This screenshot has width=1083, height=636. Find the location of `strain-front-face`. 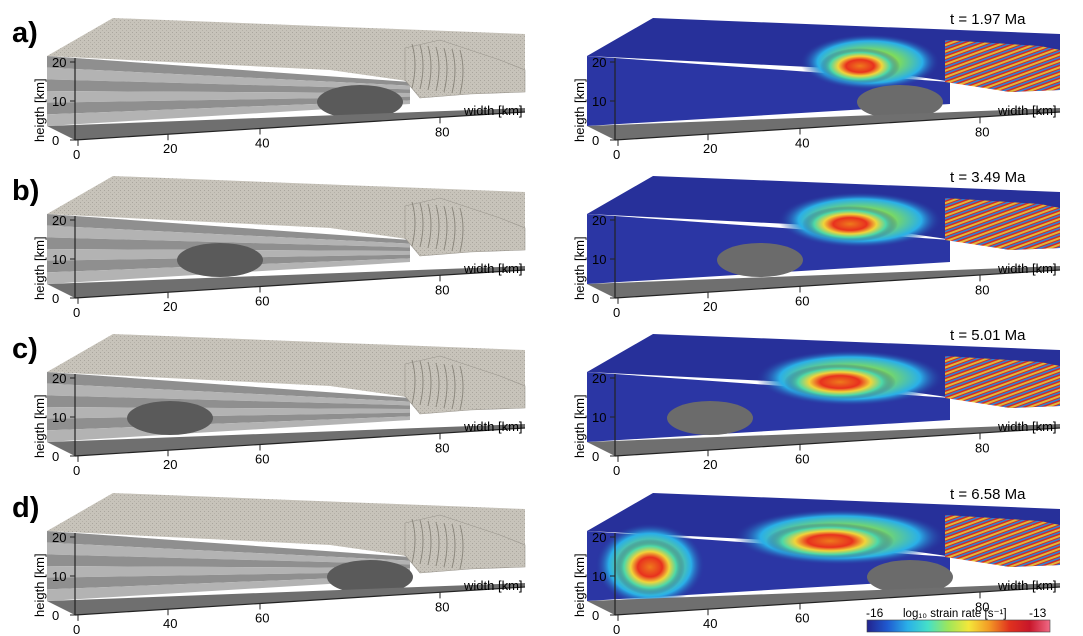

strain-front-face is located at coordinates (768, 91).